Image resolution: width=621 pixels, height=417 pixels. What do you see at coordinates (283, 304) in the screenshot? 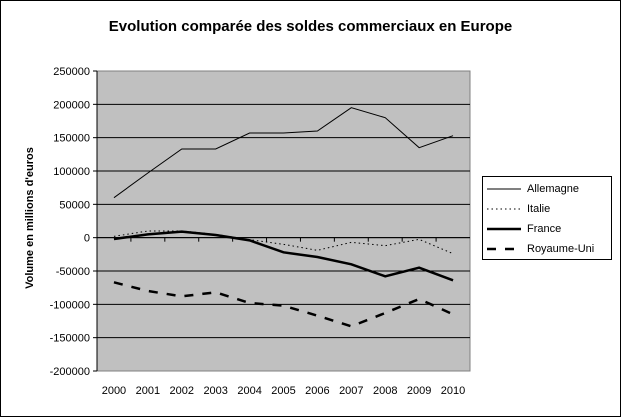
I see `series-line-royaume-uni` at bounding box center [283, 304].